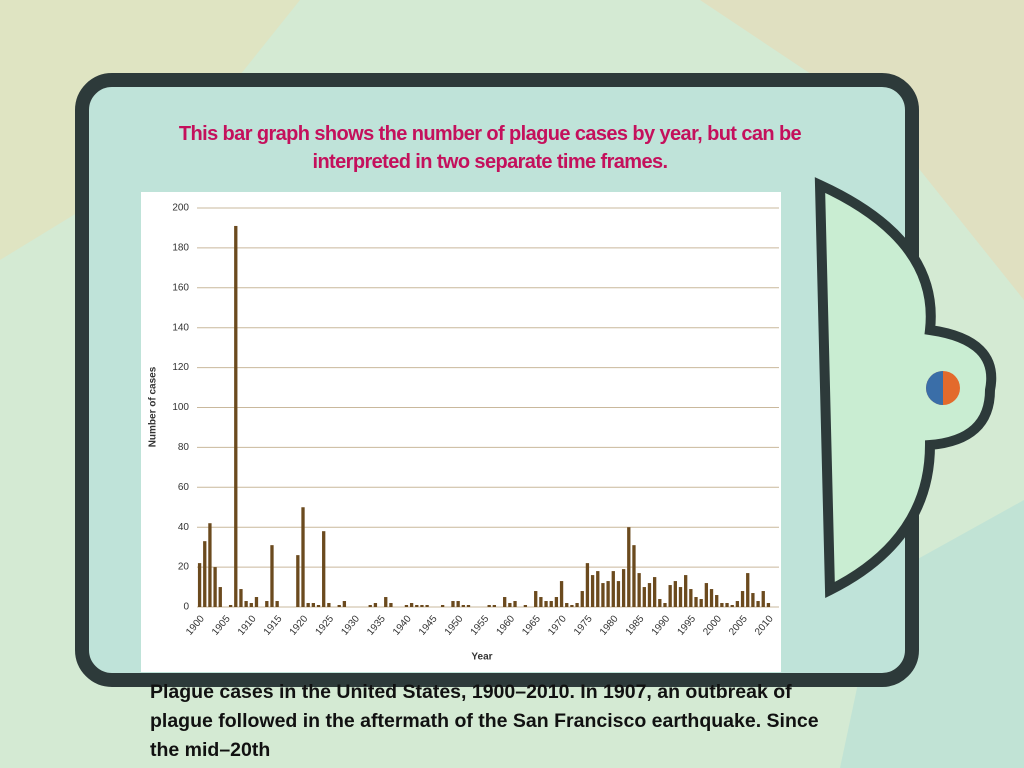 The height and width of the screenshot is (768, 1024). Describe the element at coordinates (180, 407) in the screenshot. I see `y-tick-label: 100` at that location.